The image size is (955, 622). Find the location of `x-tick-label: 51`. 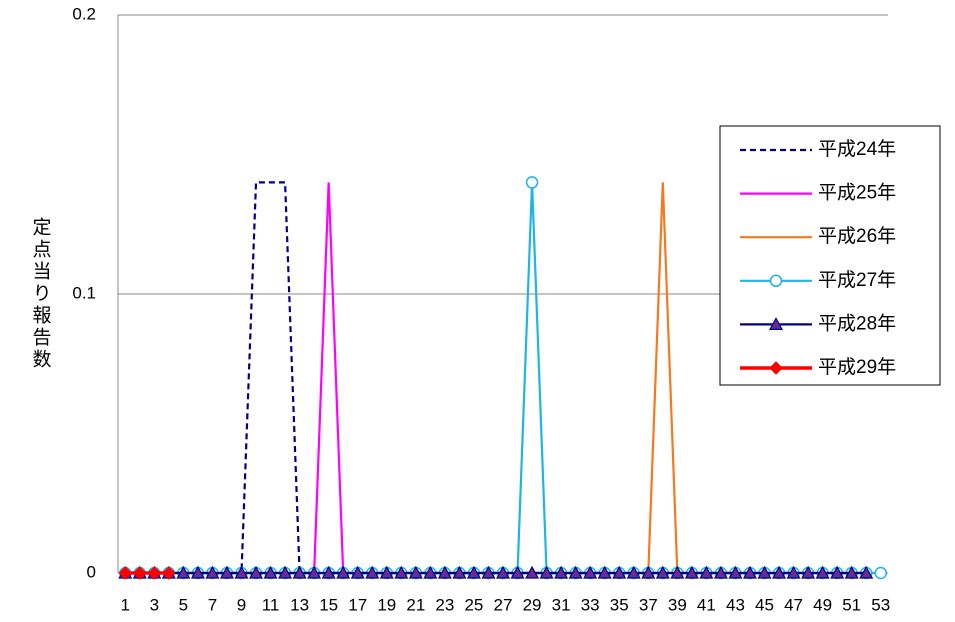

x-tick-label: 51 is located at coordinates (851, 604).